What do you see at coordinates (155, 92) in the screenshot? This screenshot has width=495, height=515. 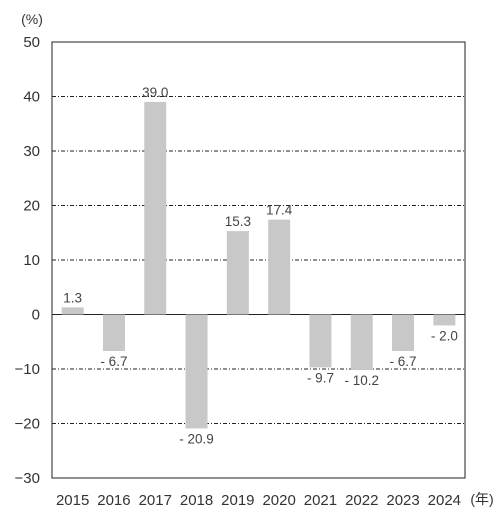 I see `data-label: 39.0` at bounding box center [155, 92].